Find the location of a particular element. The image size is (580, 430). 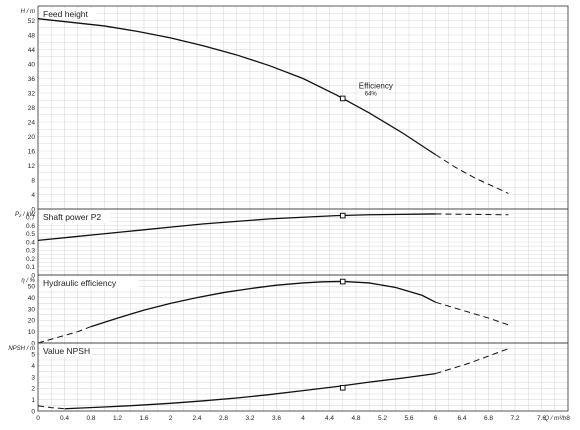

panel-title: Hydraulic efficiency is located at coordinates (80, 283).